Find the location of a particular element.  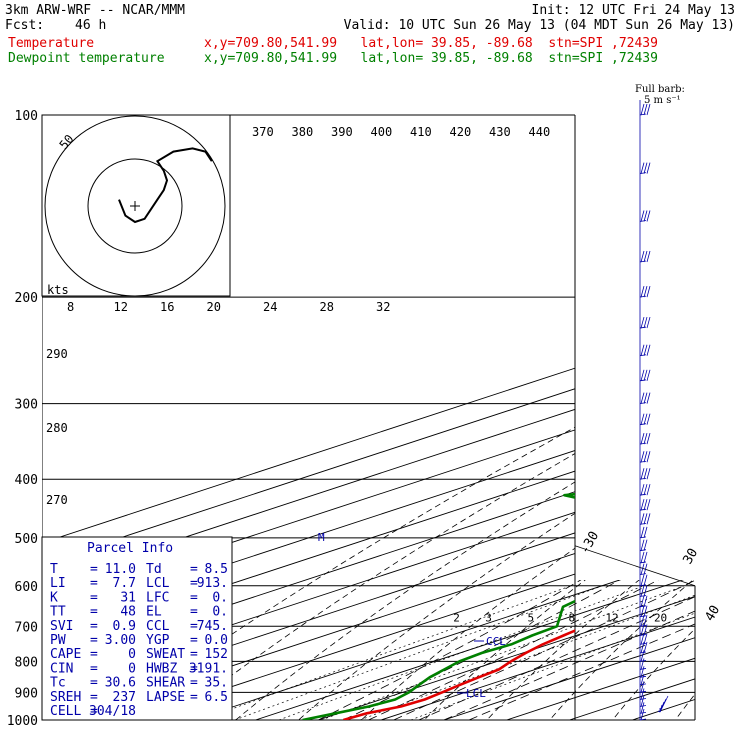

mixing-ratio-line is located at coordinates (527, 652).